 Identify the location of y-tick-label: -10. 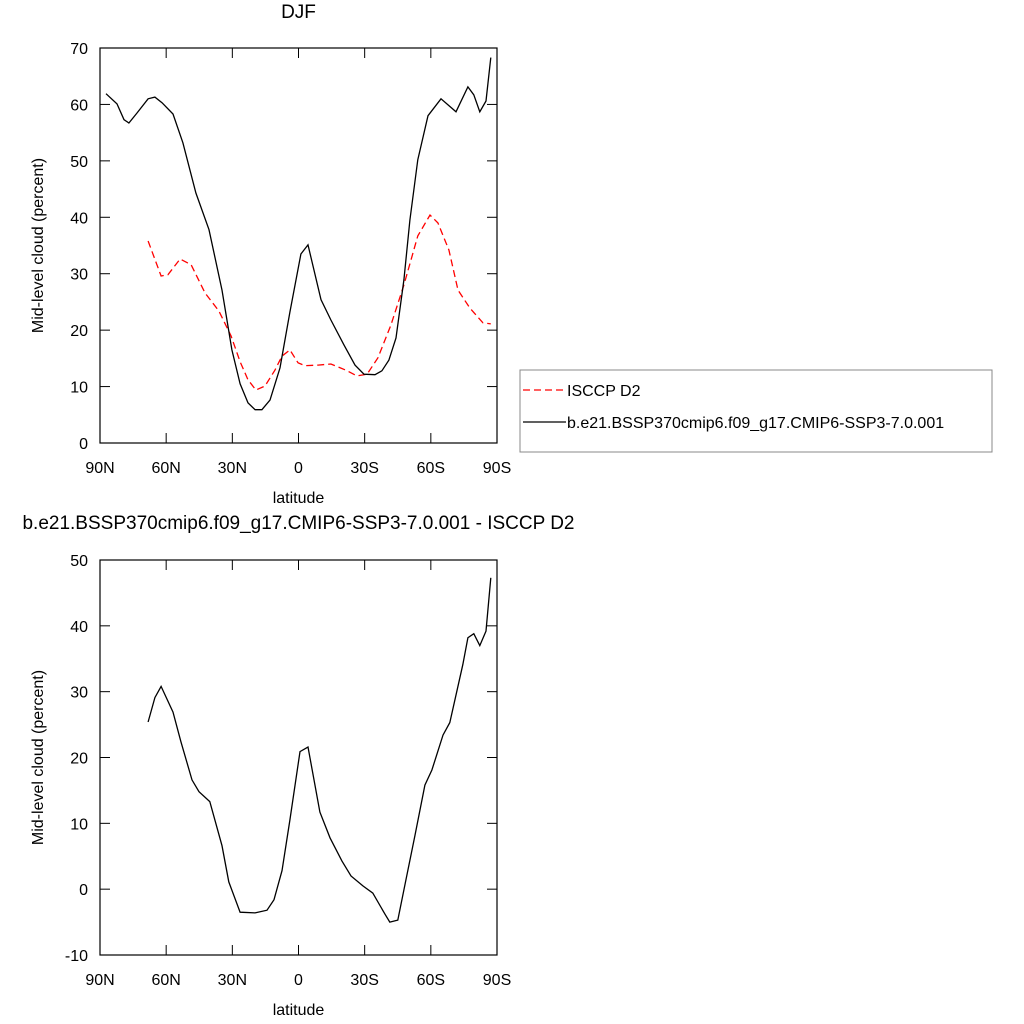
(76, 956).